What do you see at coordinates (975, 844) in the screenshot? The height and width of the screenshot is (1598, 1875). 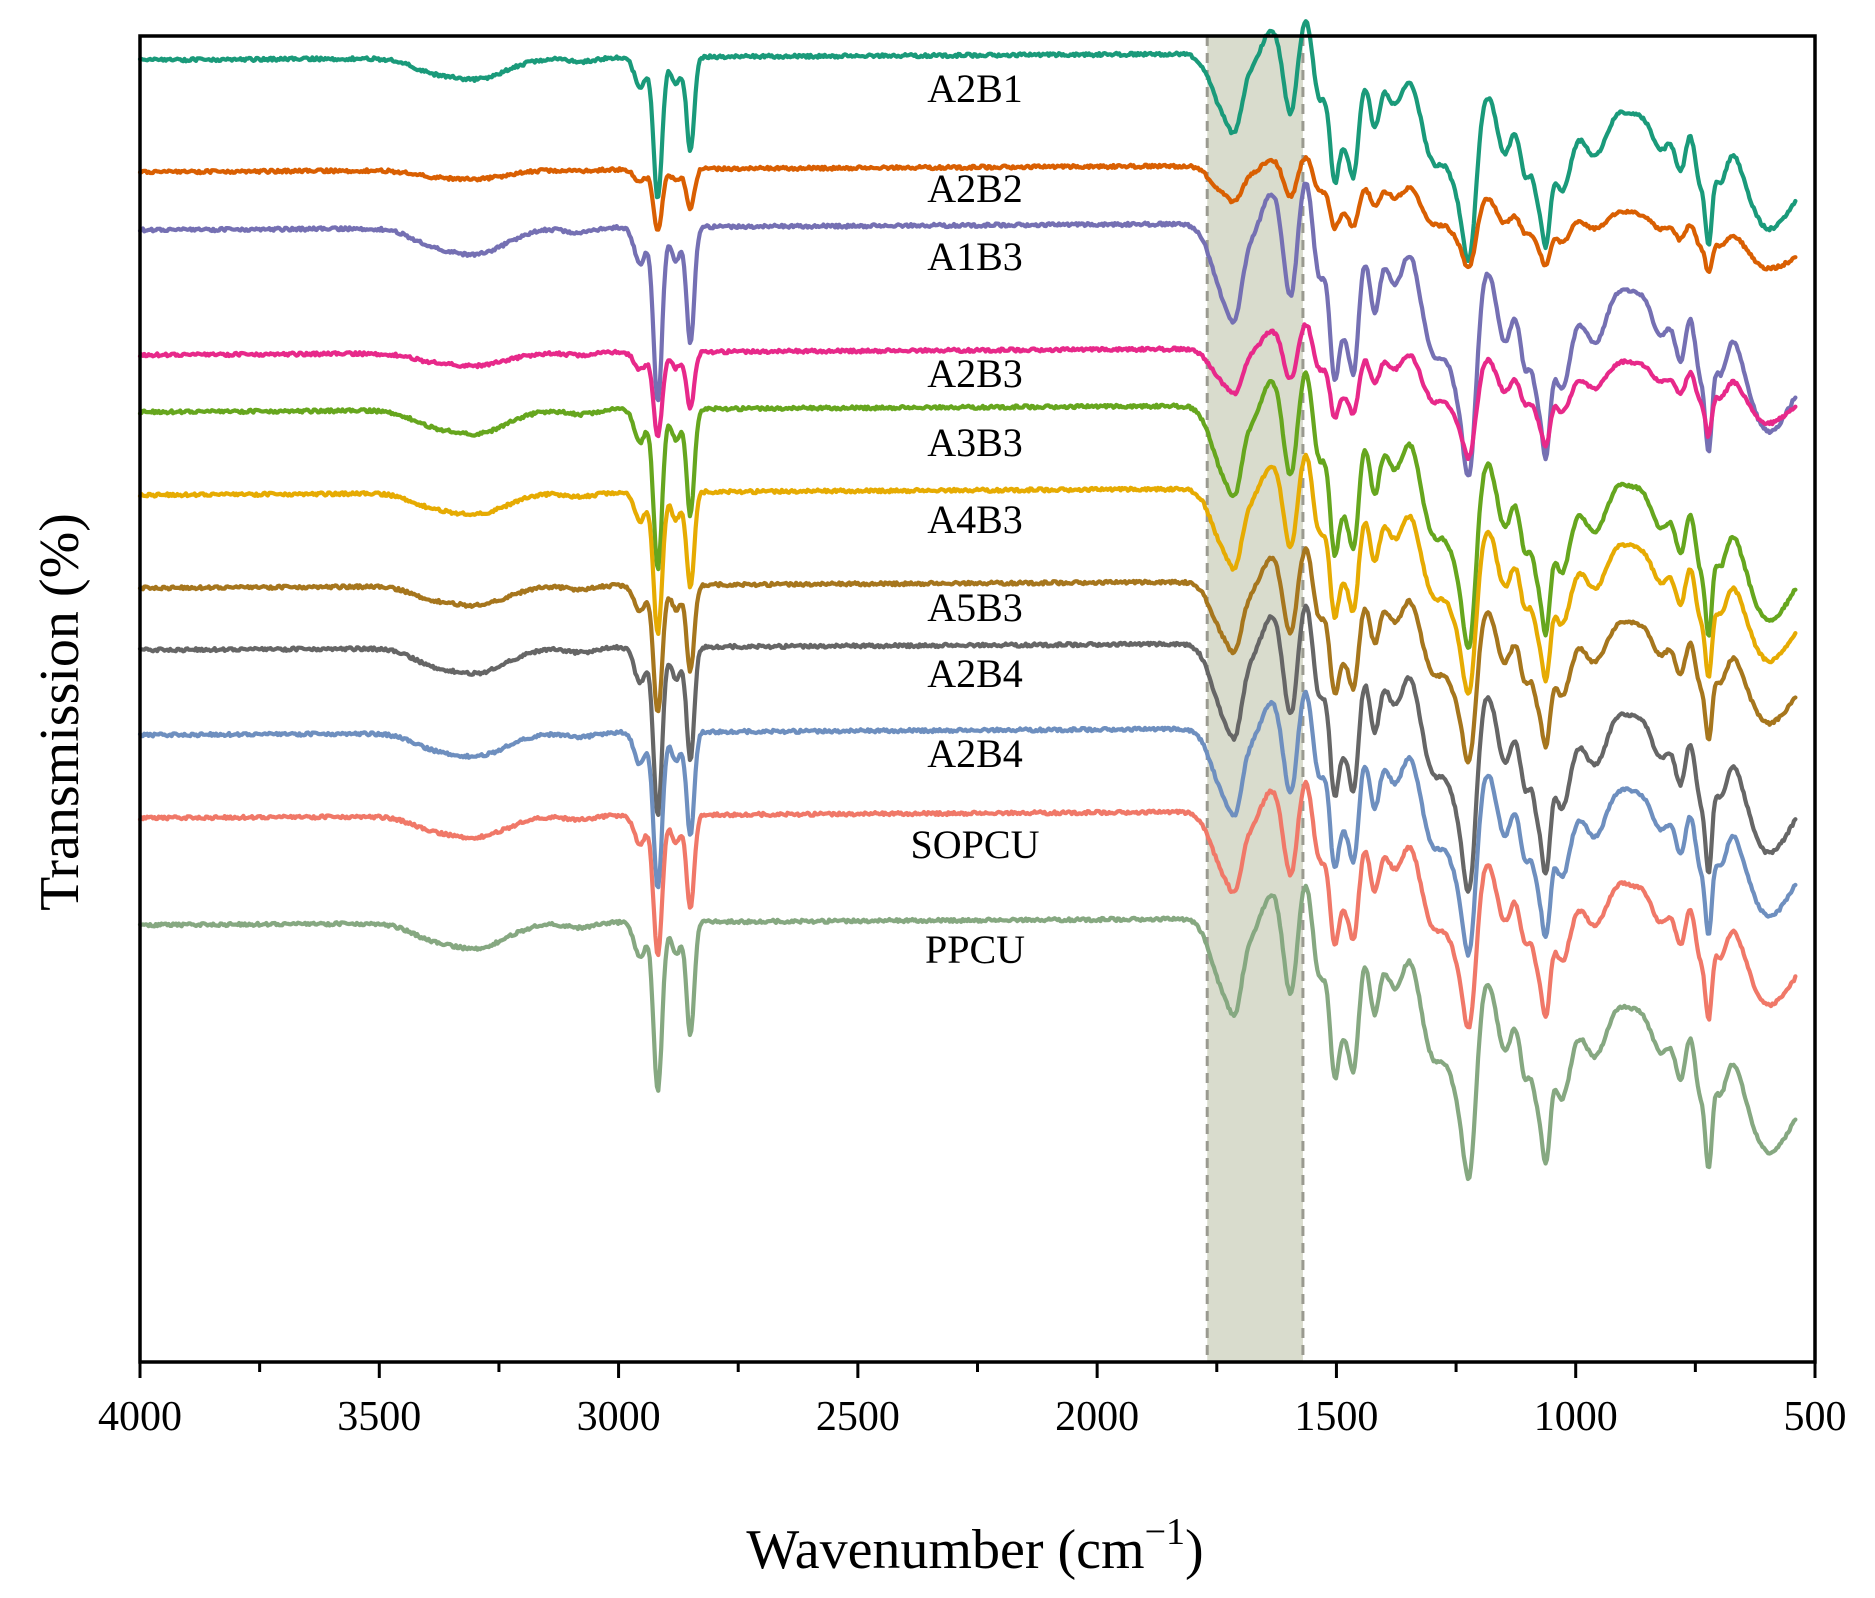 I see `series-label-sopcu: SOPCU` at bounding box center [975, 844].